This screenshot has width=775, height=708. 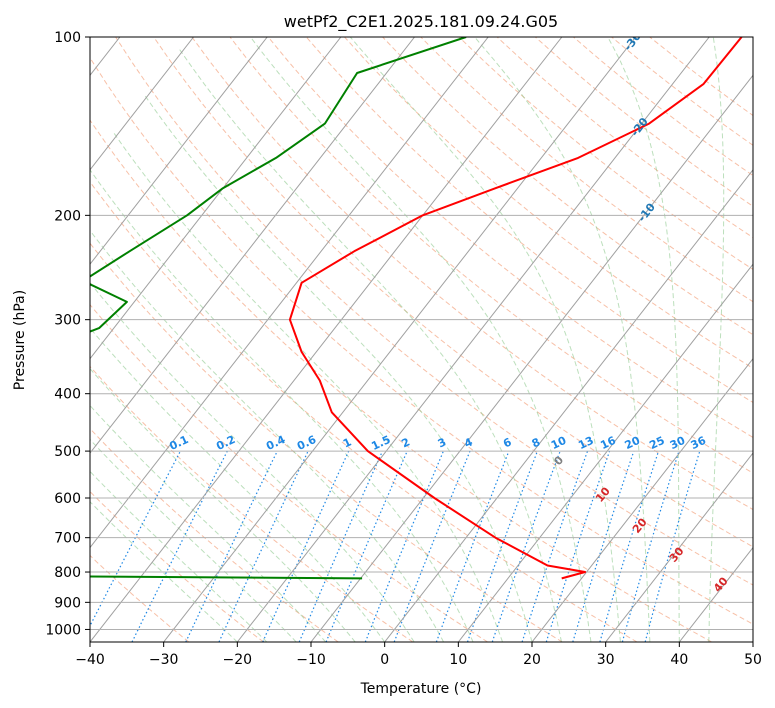 I want to click on x-tick-label: 0, so click(x=384, y=660).